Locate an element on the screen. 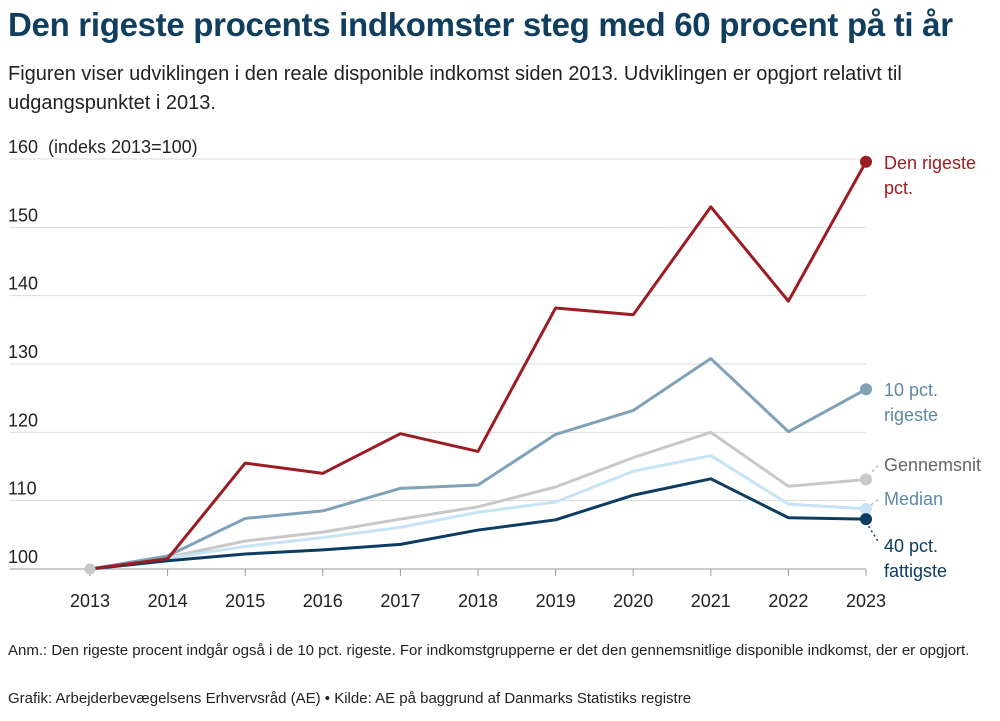 The width and height of the screenshot is (1000, 721). y-tick-label: 130 is located at coordinates (23, 352).